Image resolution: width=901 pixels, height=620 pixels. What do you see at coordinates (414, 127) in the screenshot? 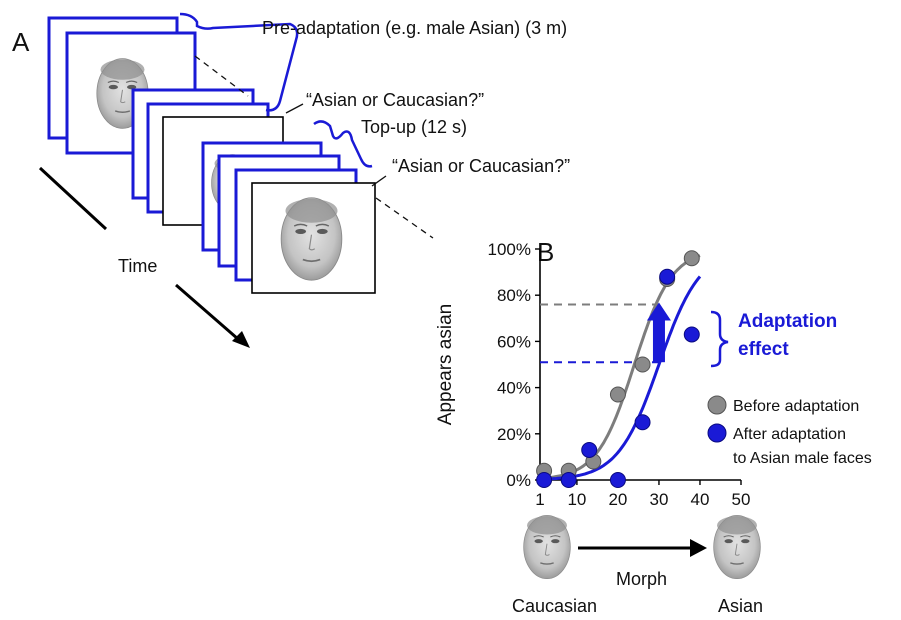
I see `top-up-label: Top-up (12 s)` at bounding box center [414, 127].